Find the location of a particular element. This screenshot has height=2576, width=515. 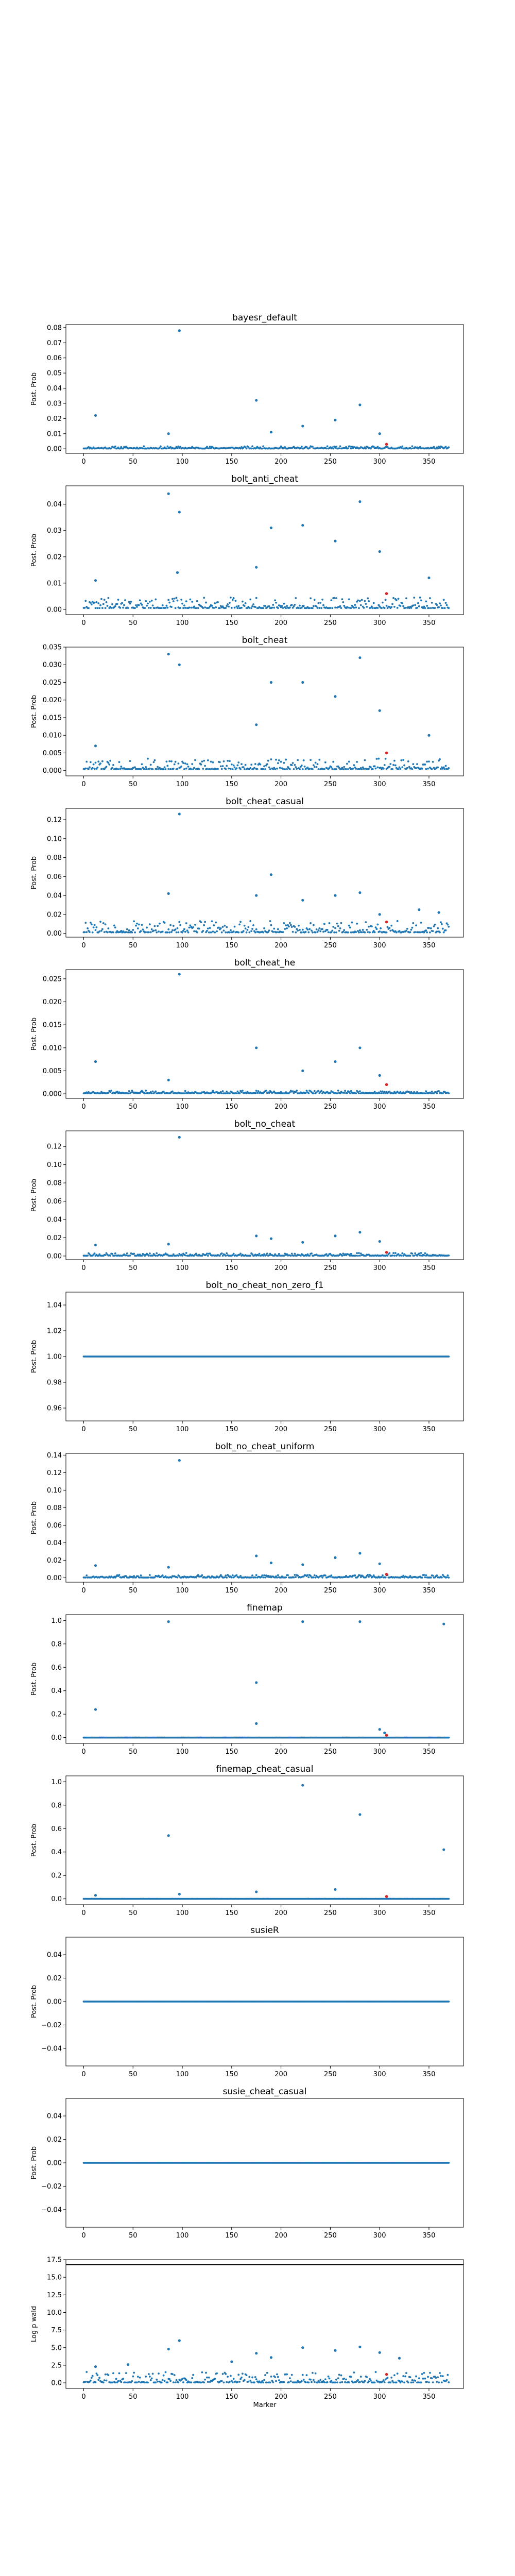

x-tick-label: 200 is located at coordinates (280, 2074).